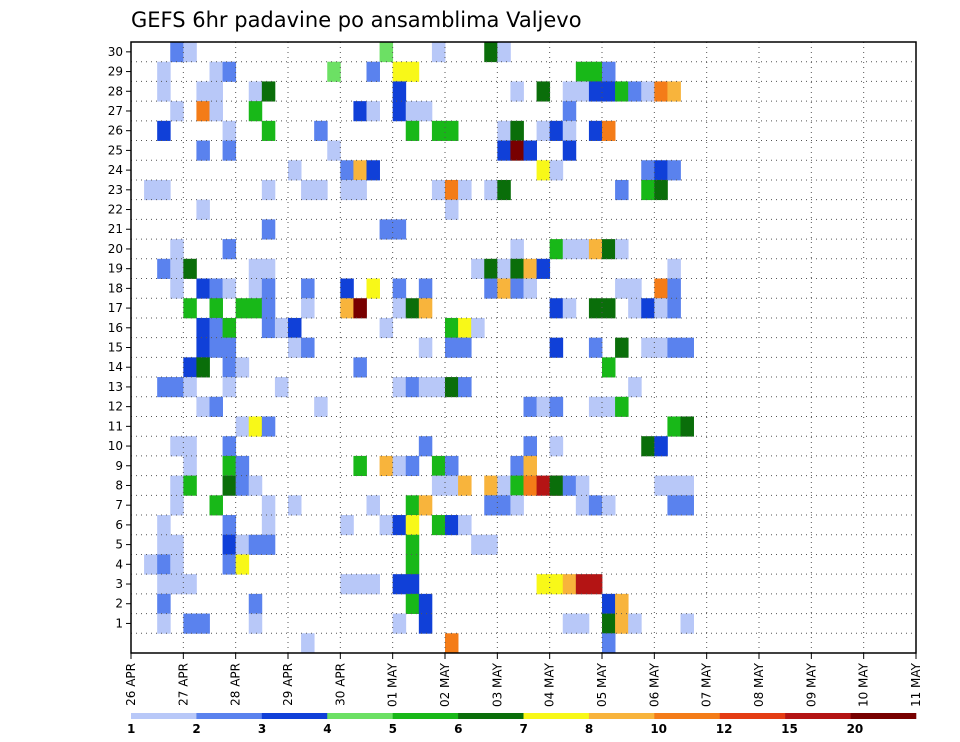  I want to click on x-tick-label: 03 MAY, so click(497, 684).